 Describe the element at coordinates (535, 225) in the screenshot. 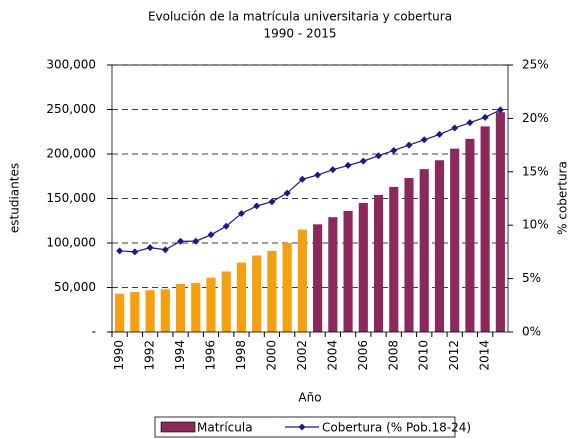

I see `y2-tick-label: 10%` at that location.